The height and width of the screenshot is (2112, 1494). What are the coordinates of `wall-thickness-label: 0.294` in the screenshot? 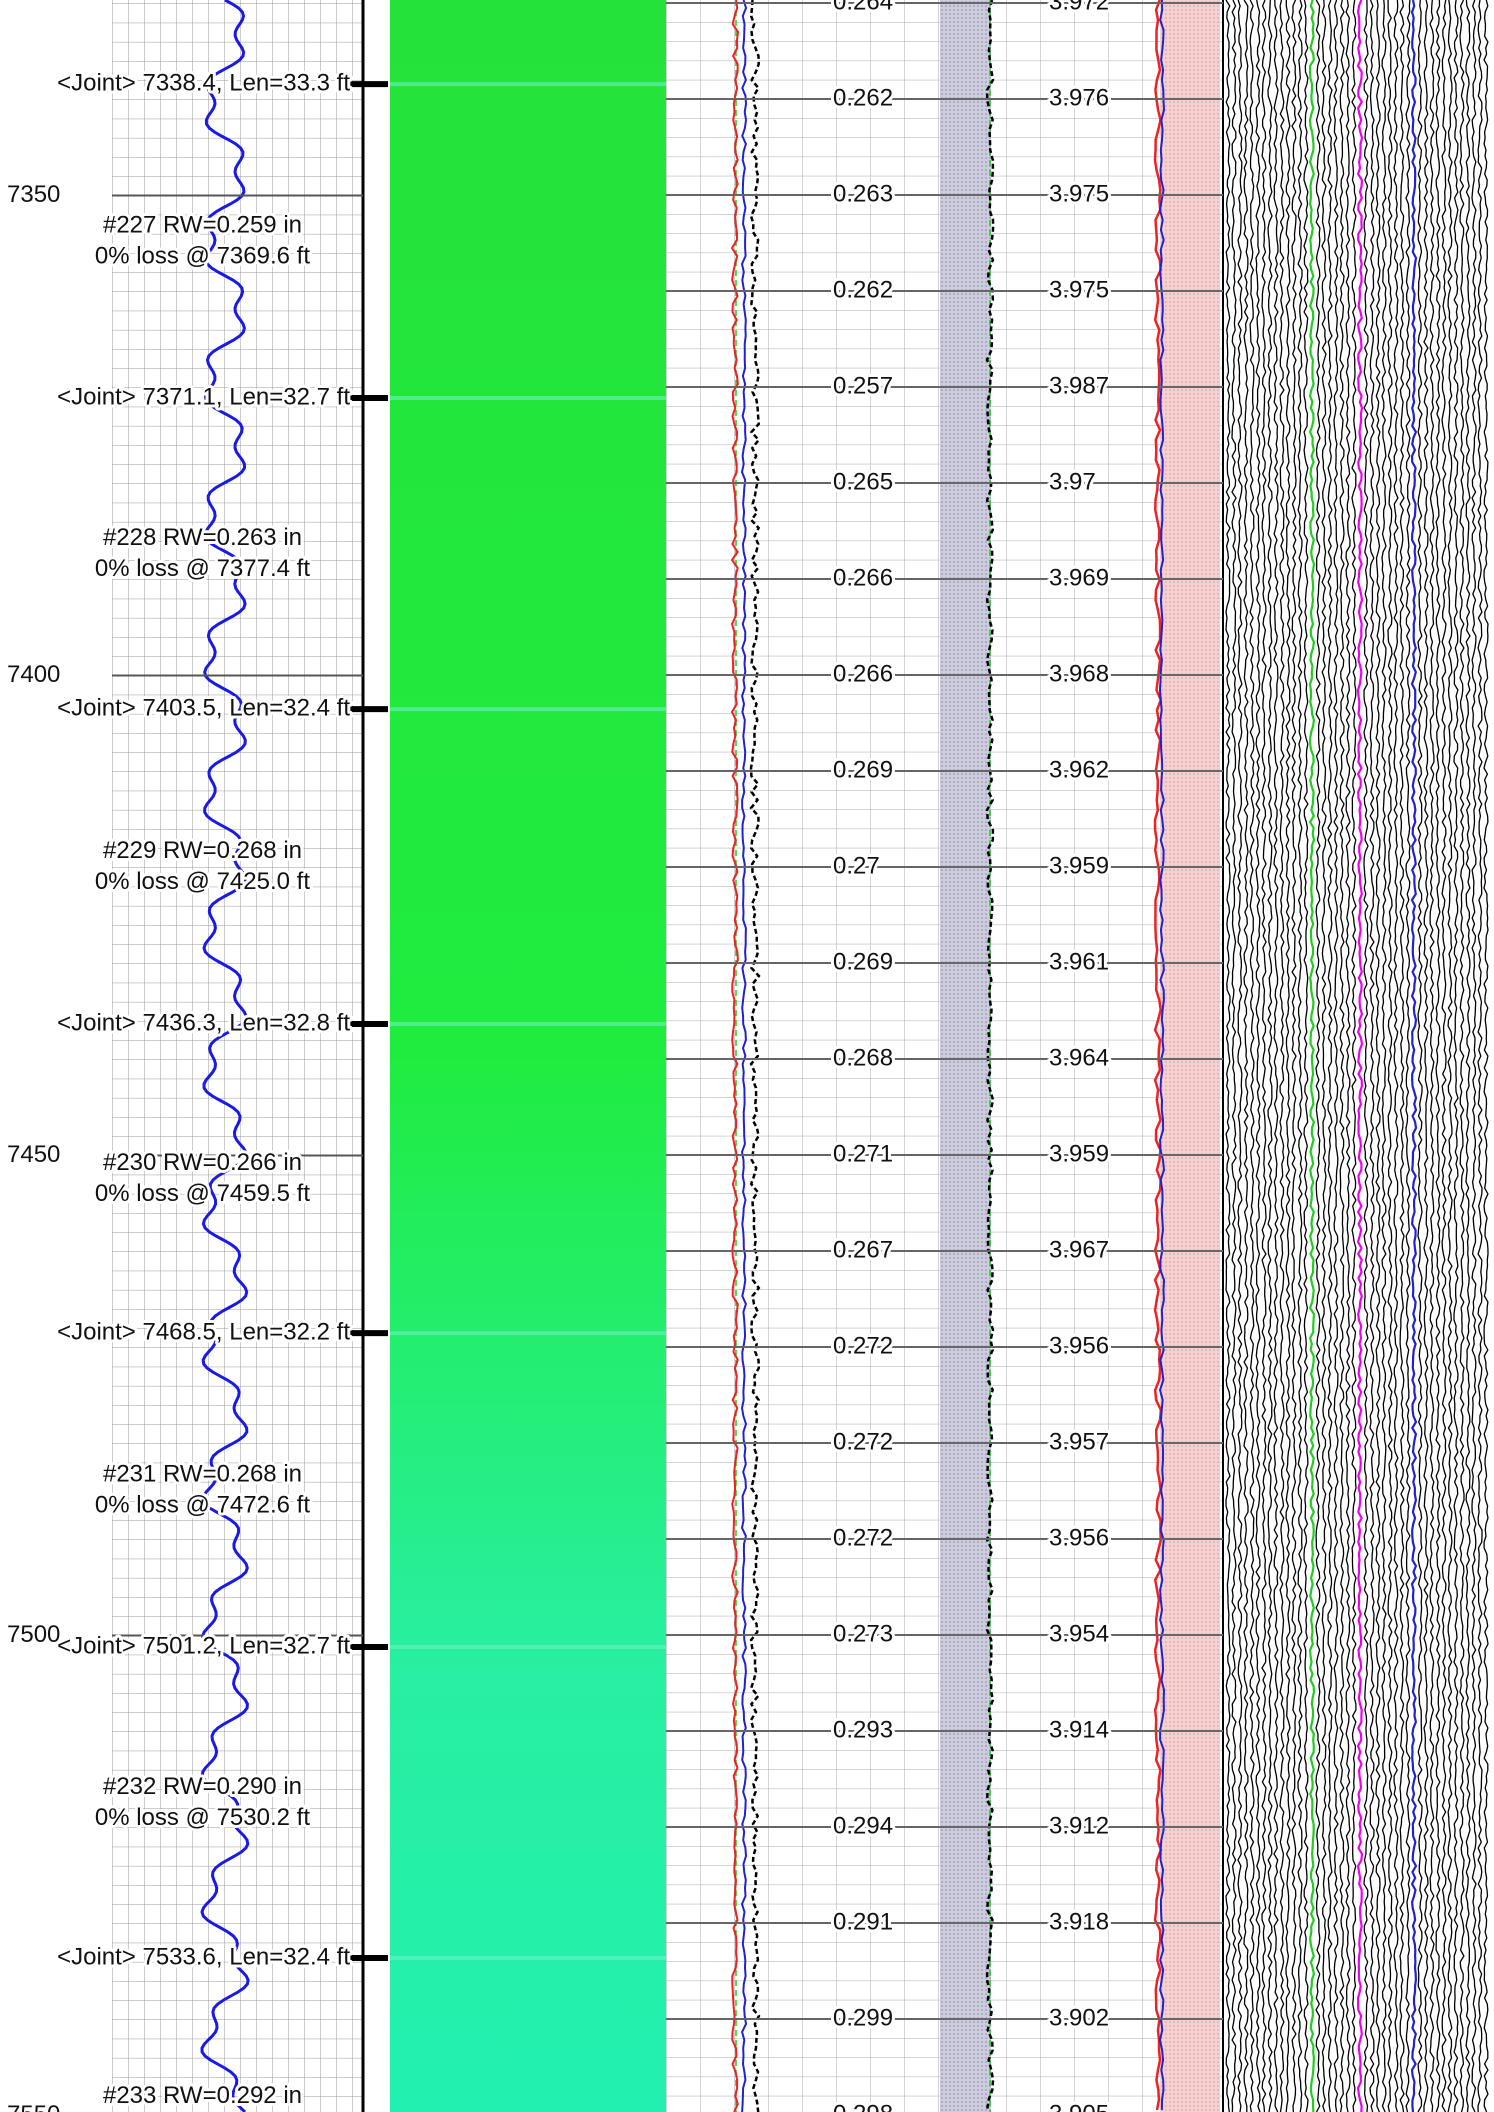 It's located at (863, 1825).